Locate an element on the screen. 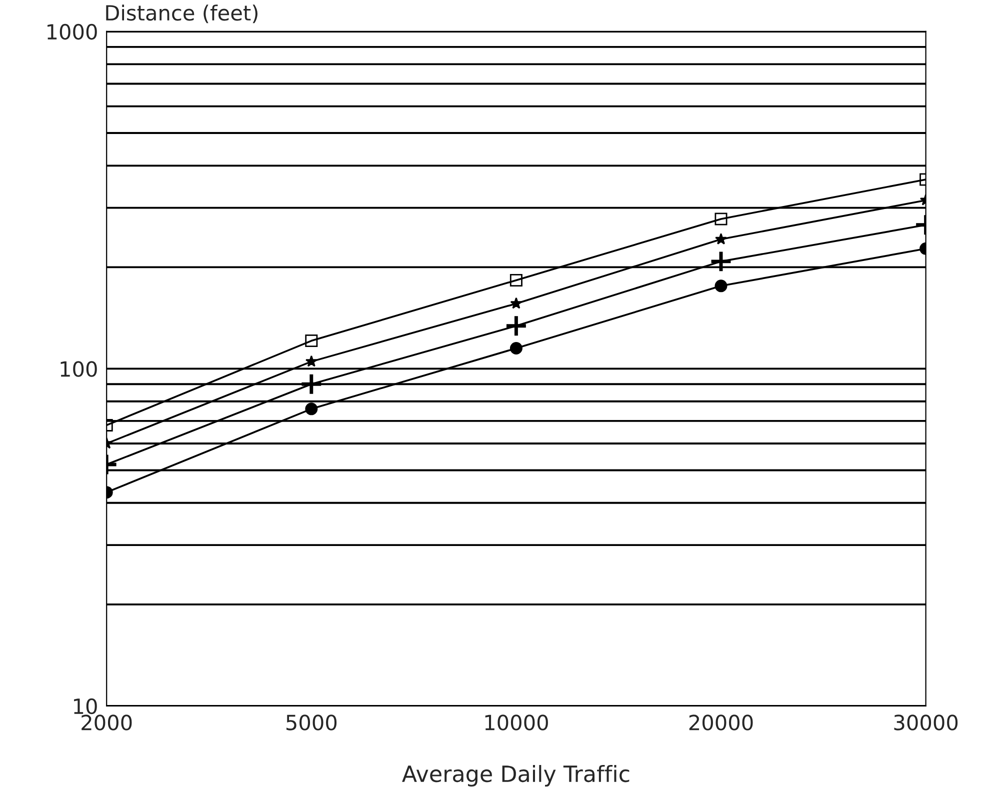 The height and width of the screenshot is (787, 987). x-axis-title: Average Daily Traffic is located at coordinates (516, 775).